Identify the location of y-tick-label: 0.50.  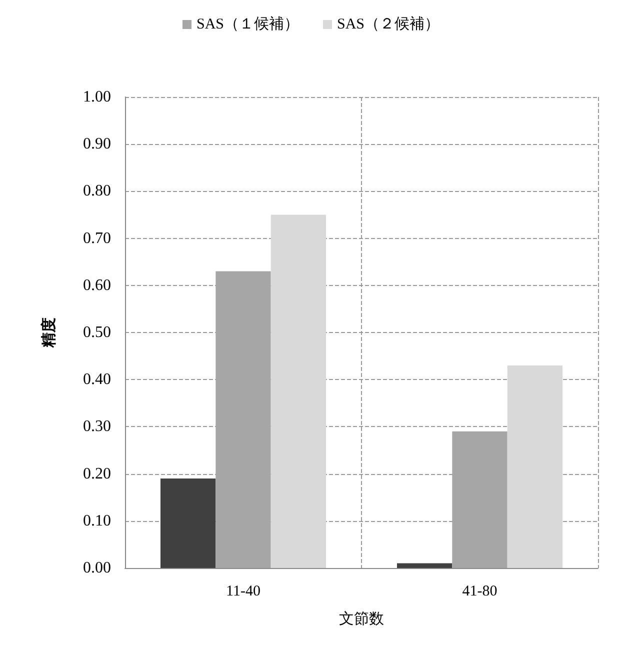
(97, 332).